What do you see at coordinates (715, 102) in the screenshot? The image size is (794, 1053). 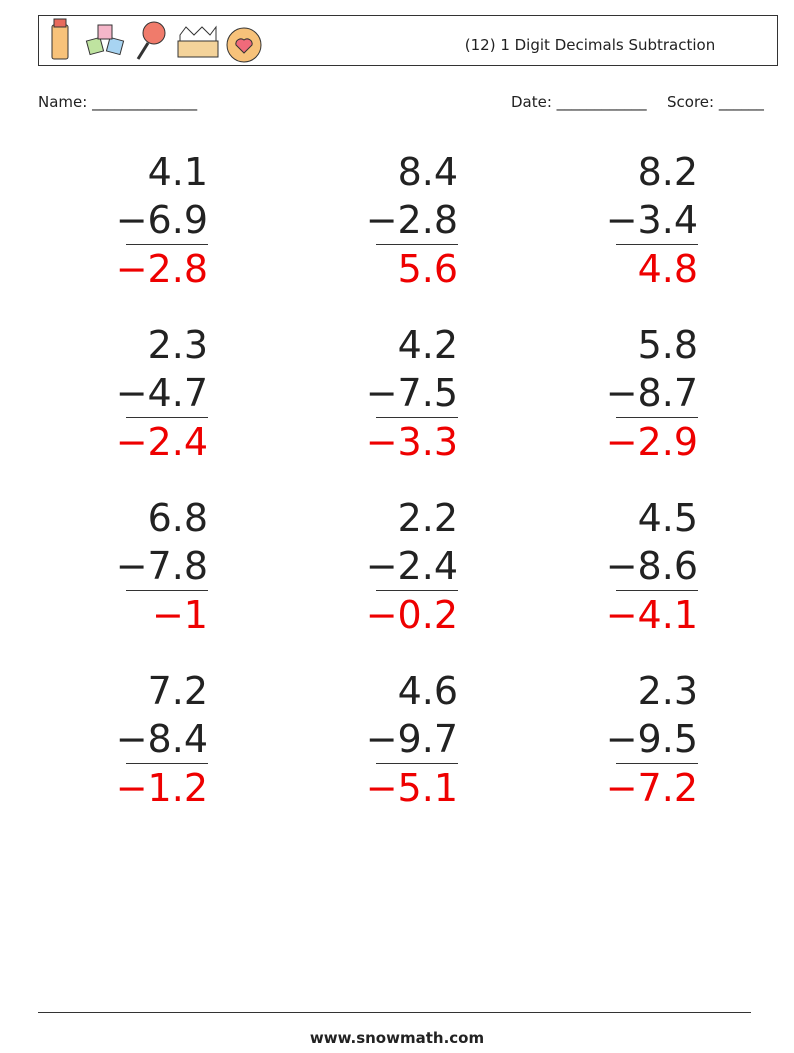 I see `score-field: Score: ______` at bounding box center [715, 102].